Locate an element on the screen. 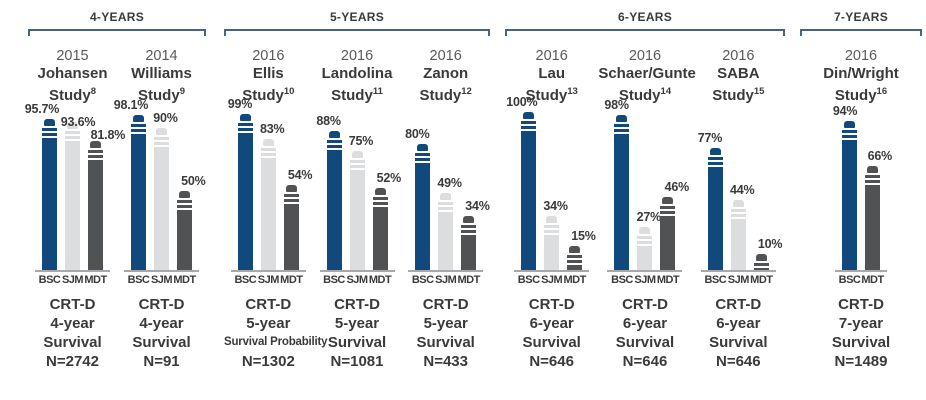  study-name: Johansen is located at coordinates (72, 73).